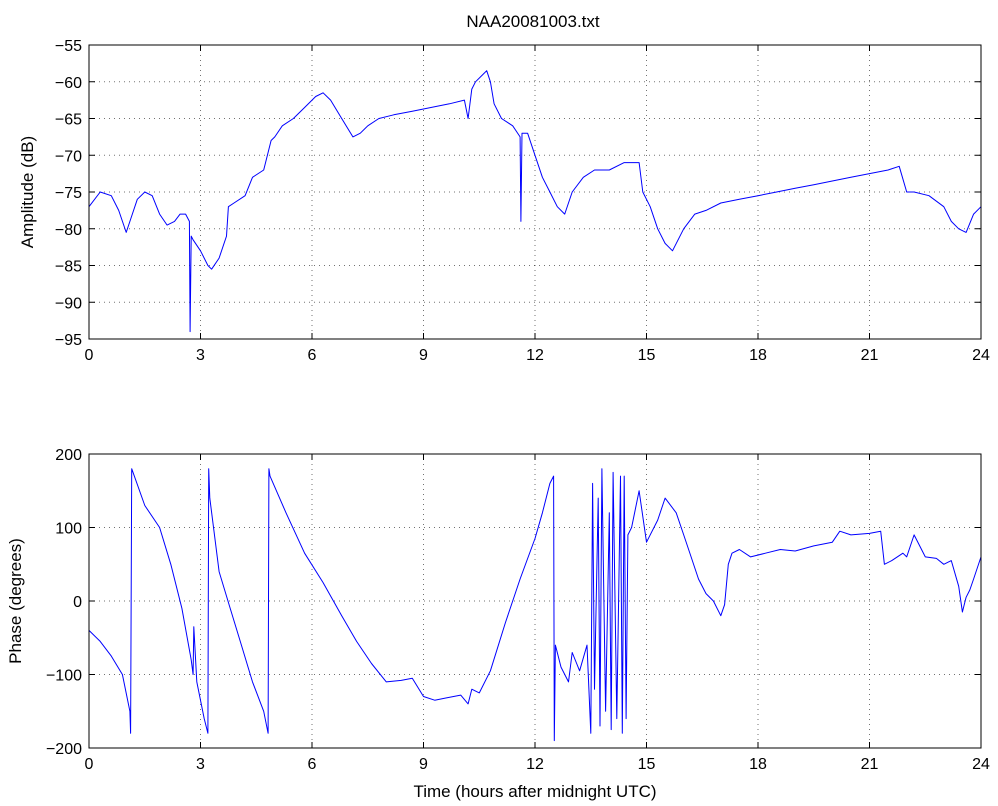 The width and height of the screenshot is (998, 806). Describe the element at coordinates (870, 764) in the screenshot. I see `phase-x-tick-label: 21` at that location.